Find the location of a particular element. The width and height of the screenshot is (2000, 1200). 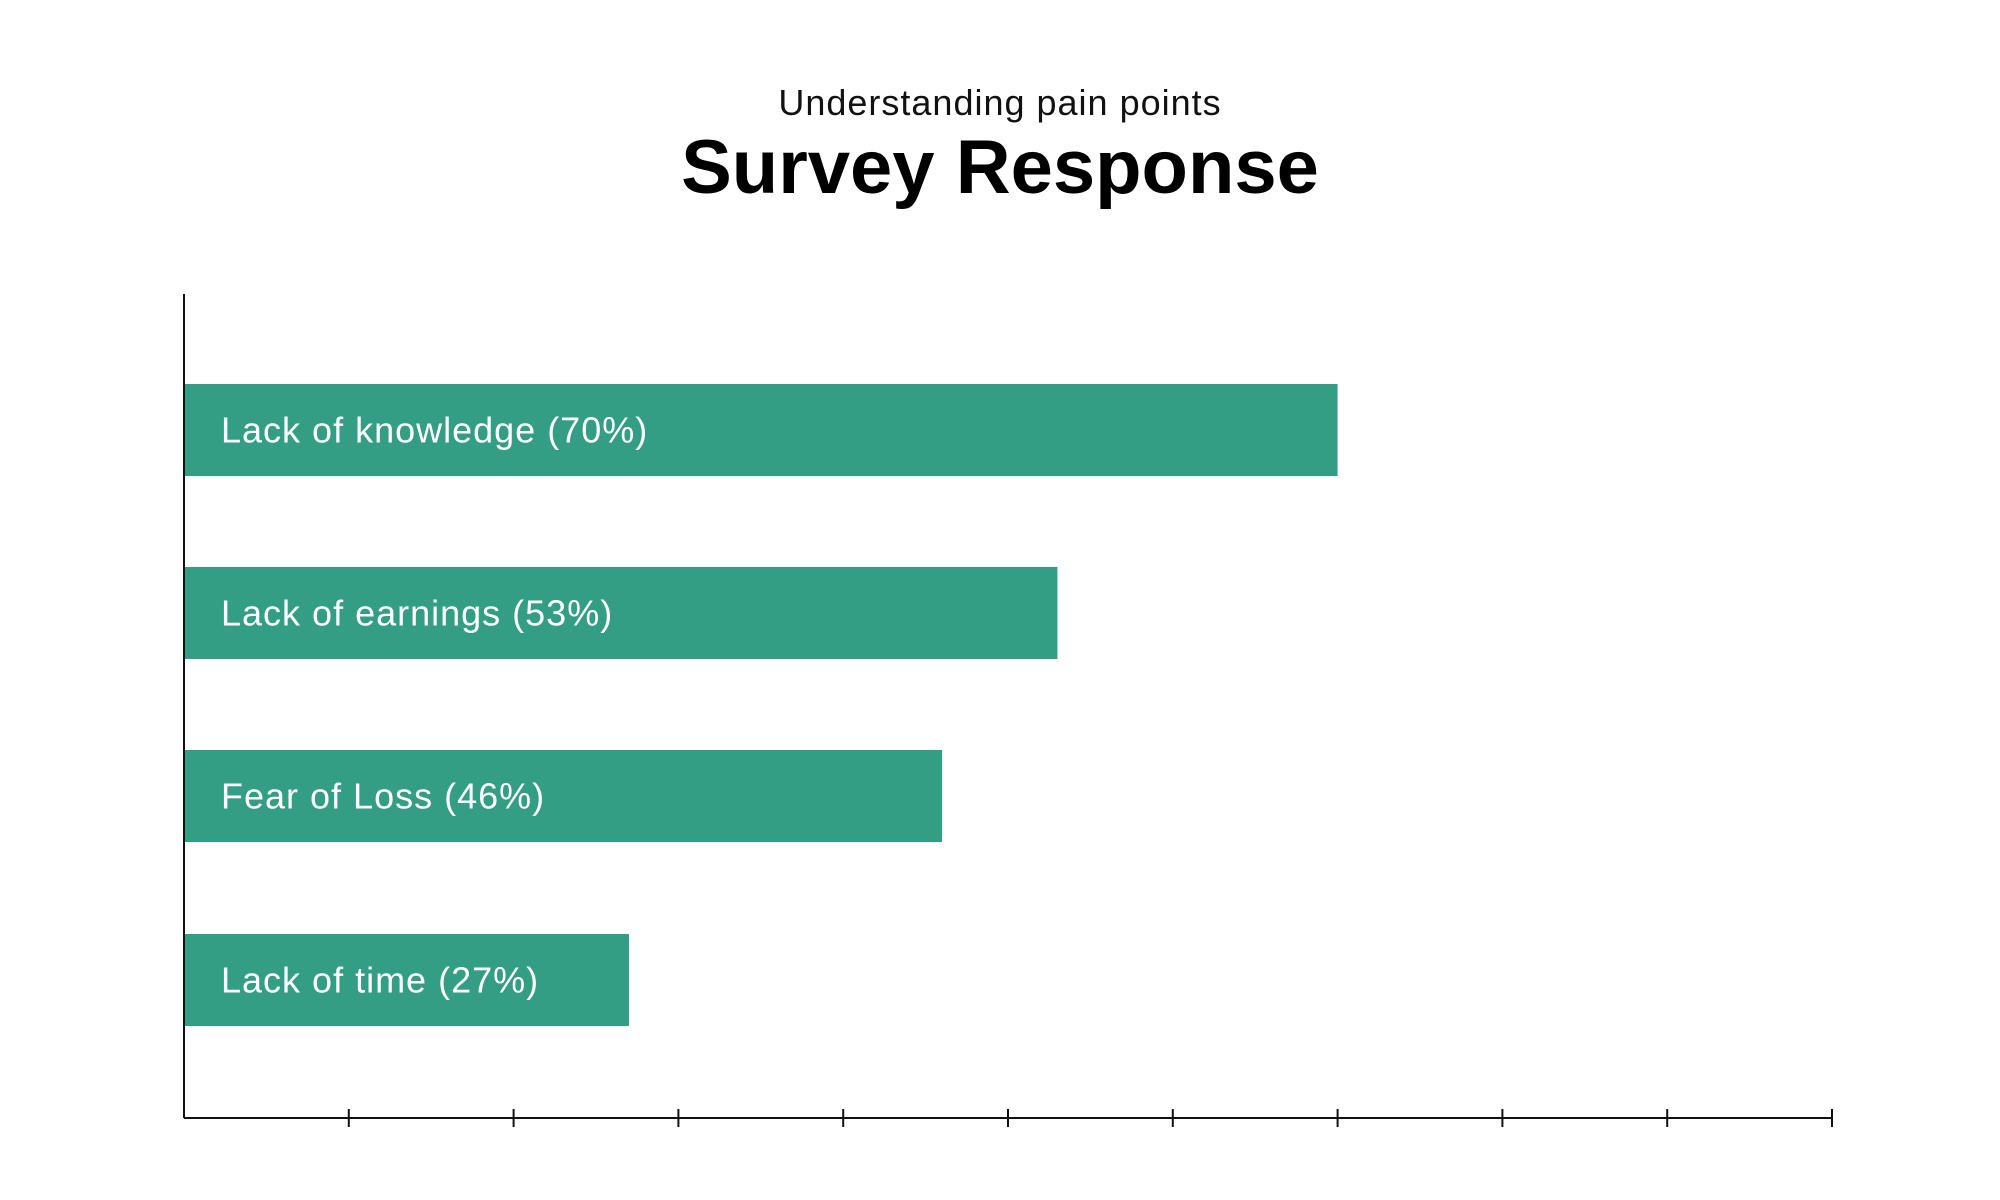

bar-label-0: Lack of knowledge (70%) is located at coordinates (434, 430).